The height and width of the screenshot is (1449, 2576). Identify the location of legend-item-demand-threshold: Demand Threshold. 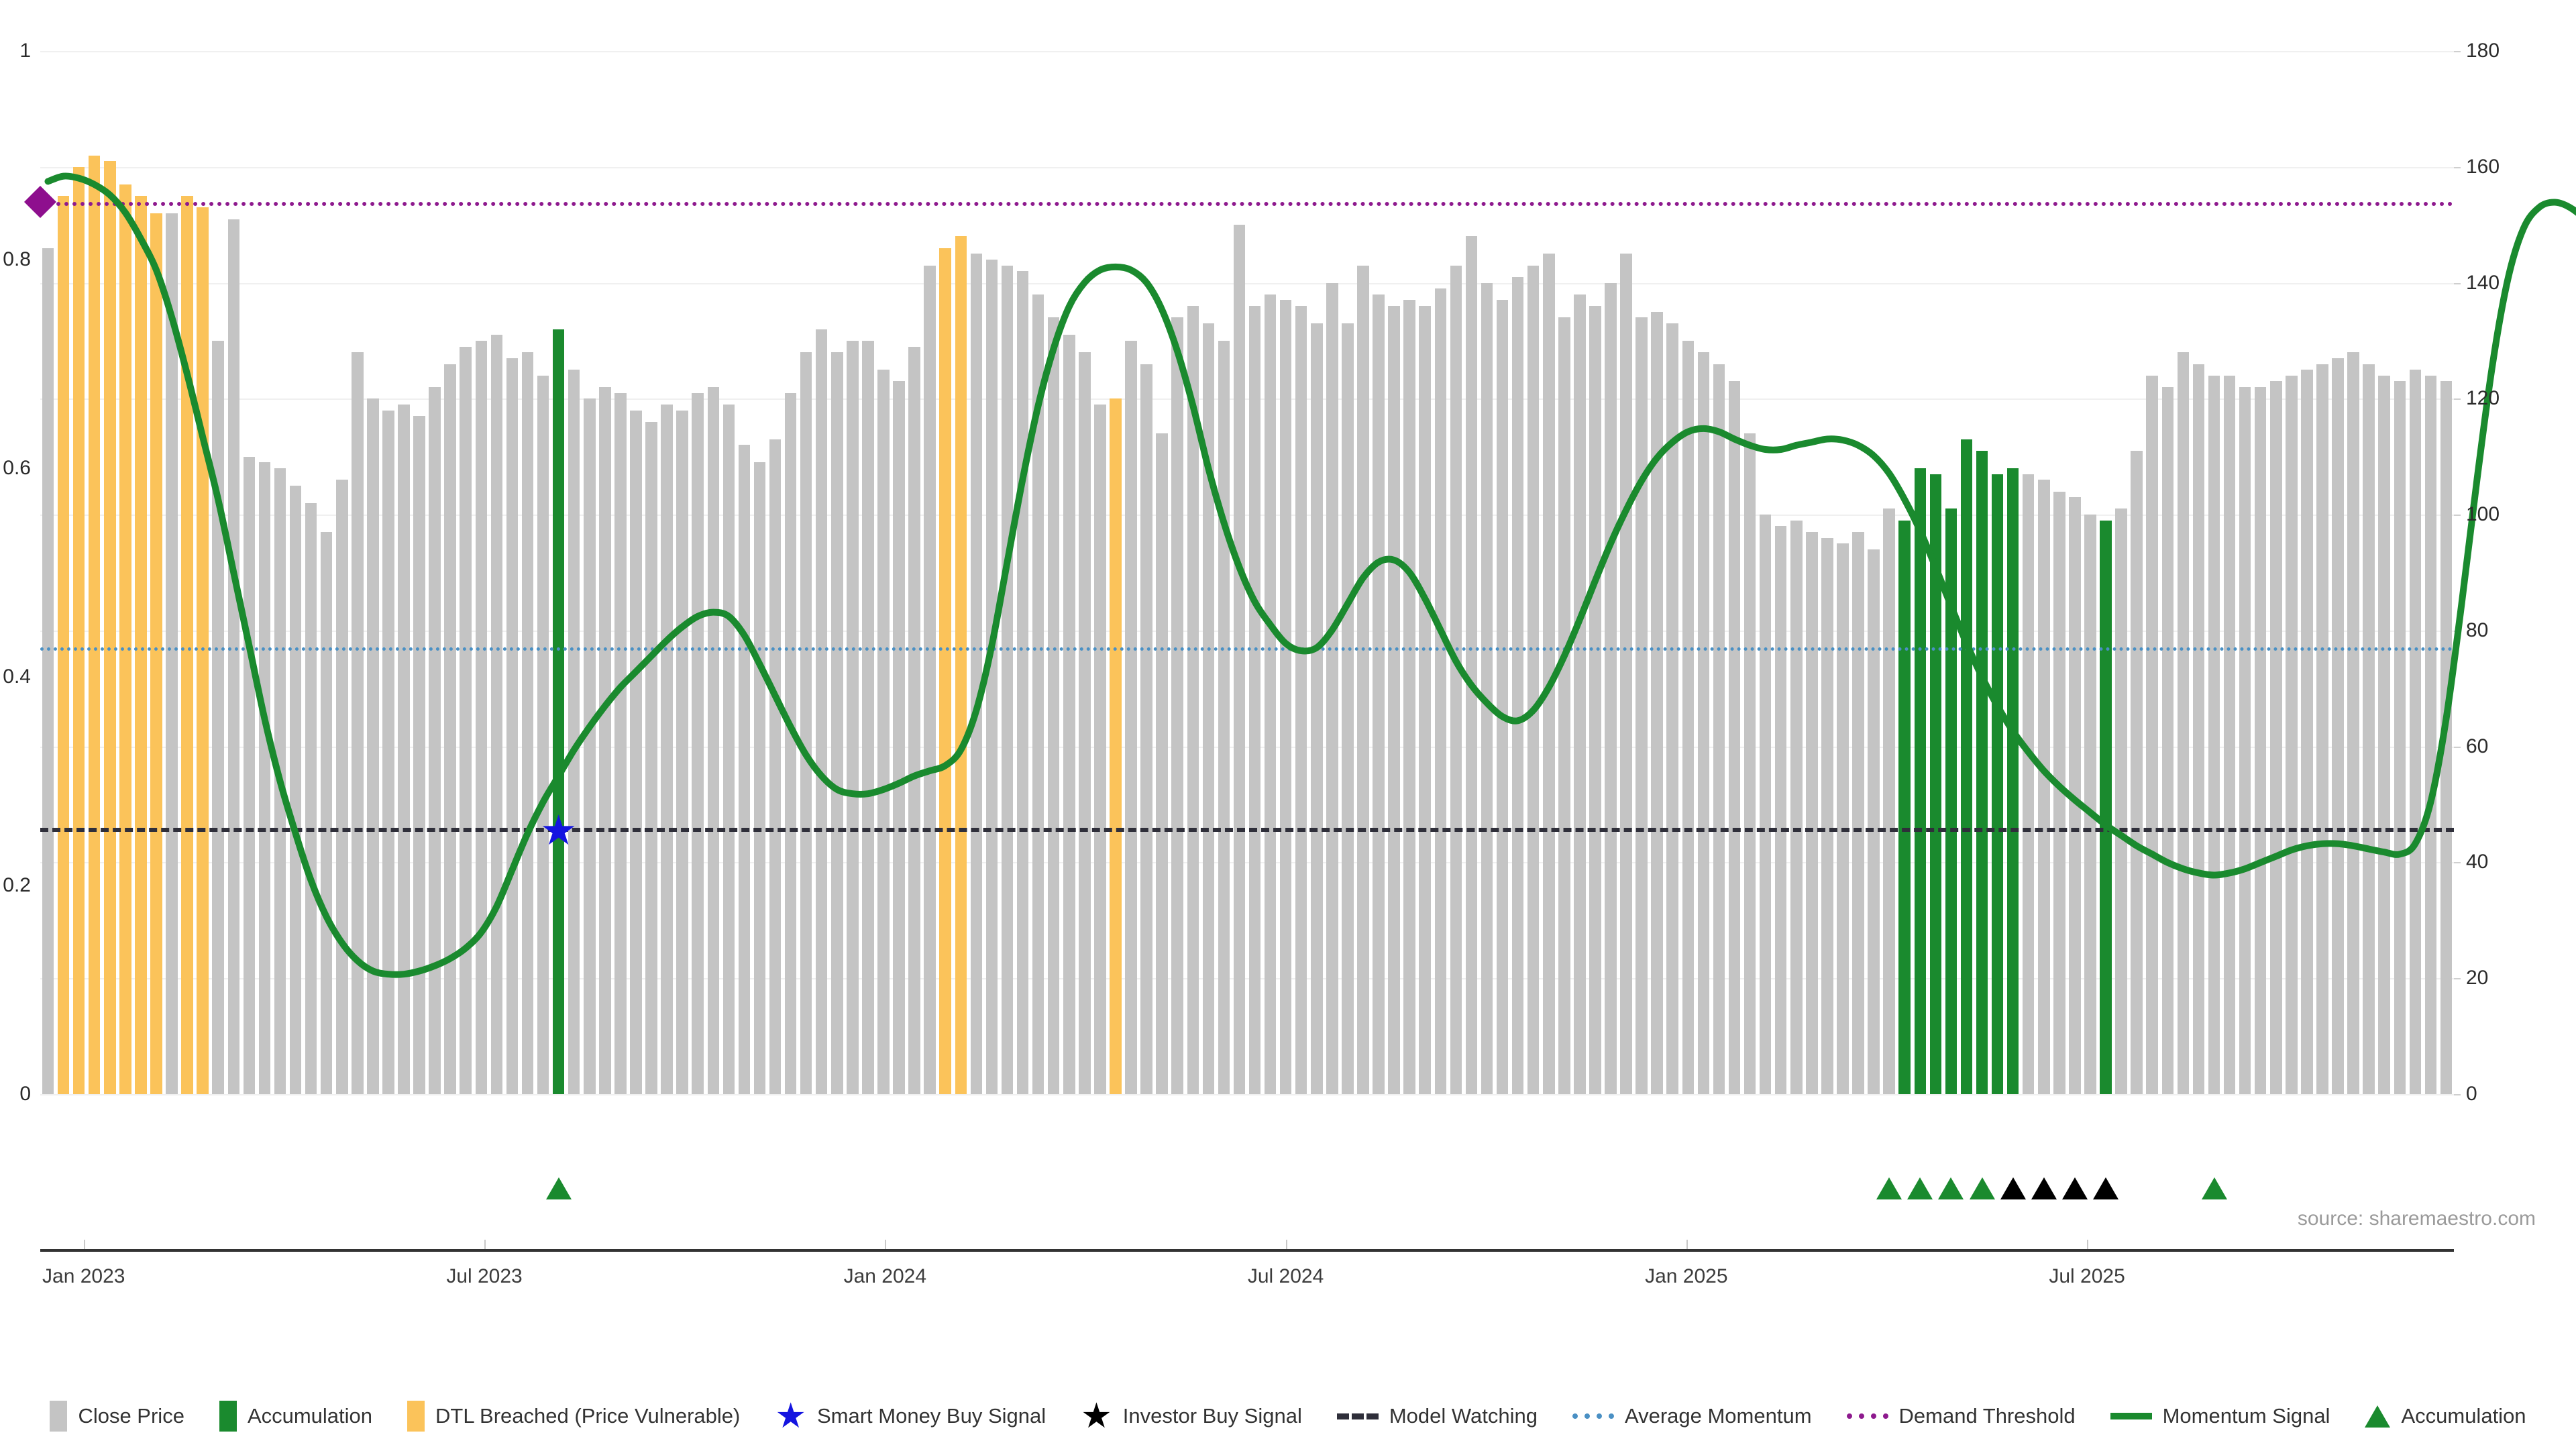
(1961, 1416).